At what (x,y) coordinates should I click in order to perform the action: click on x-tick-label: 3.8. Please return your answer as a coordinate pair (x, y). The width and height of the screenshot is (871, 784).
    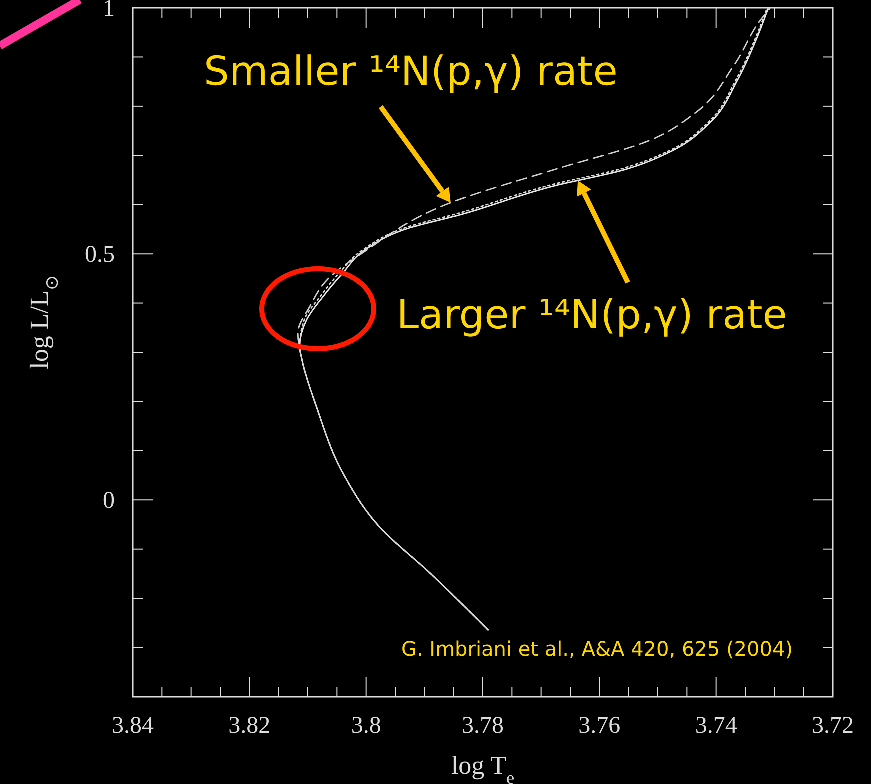
    Looking at the image, I should click on (366, 726).